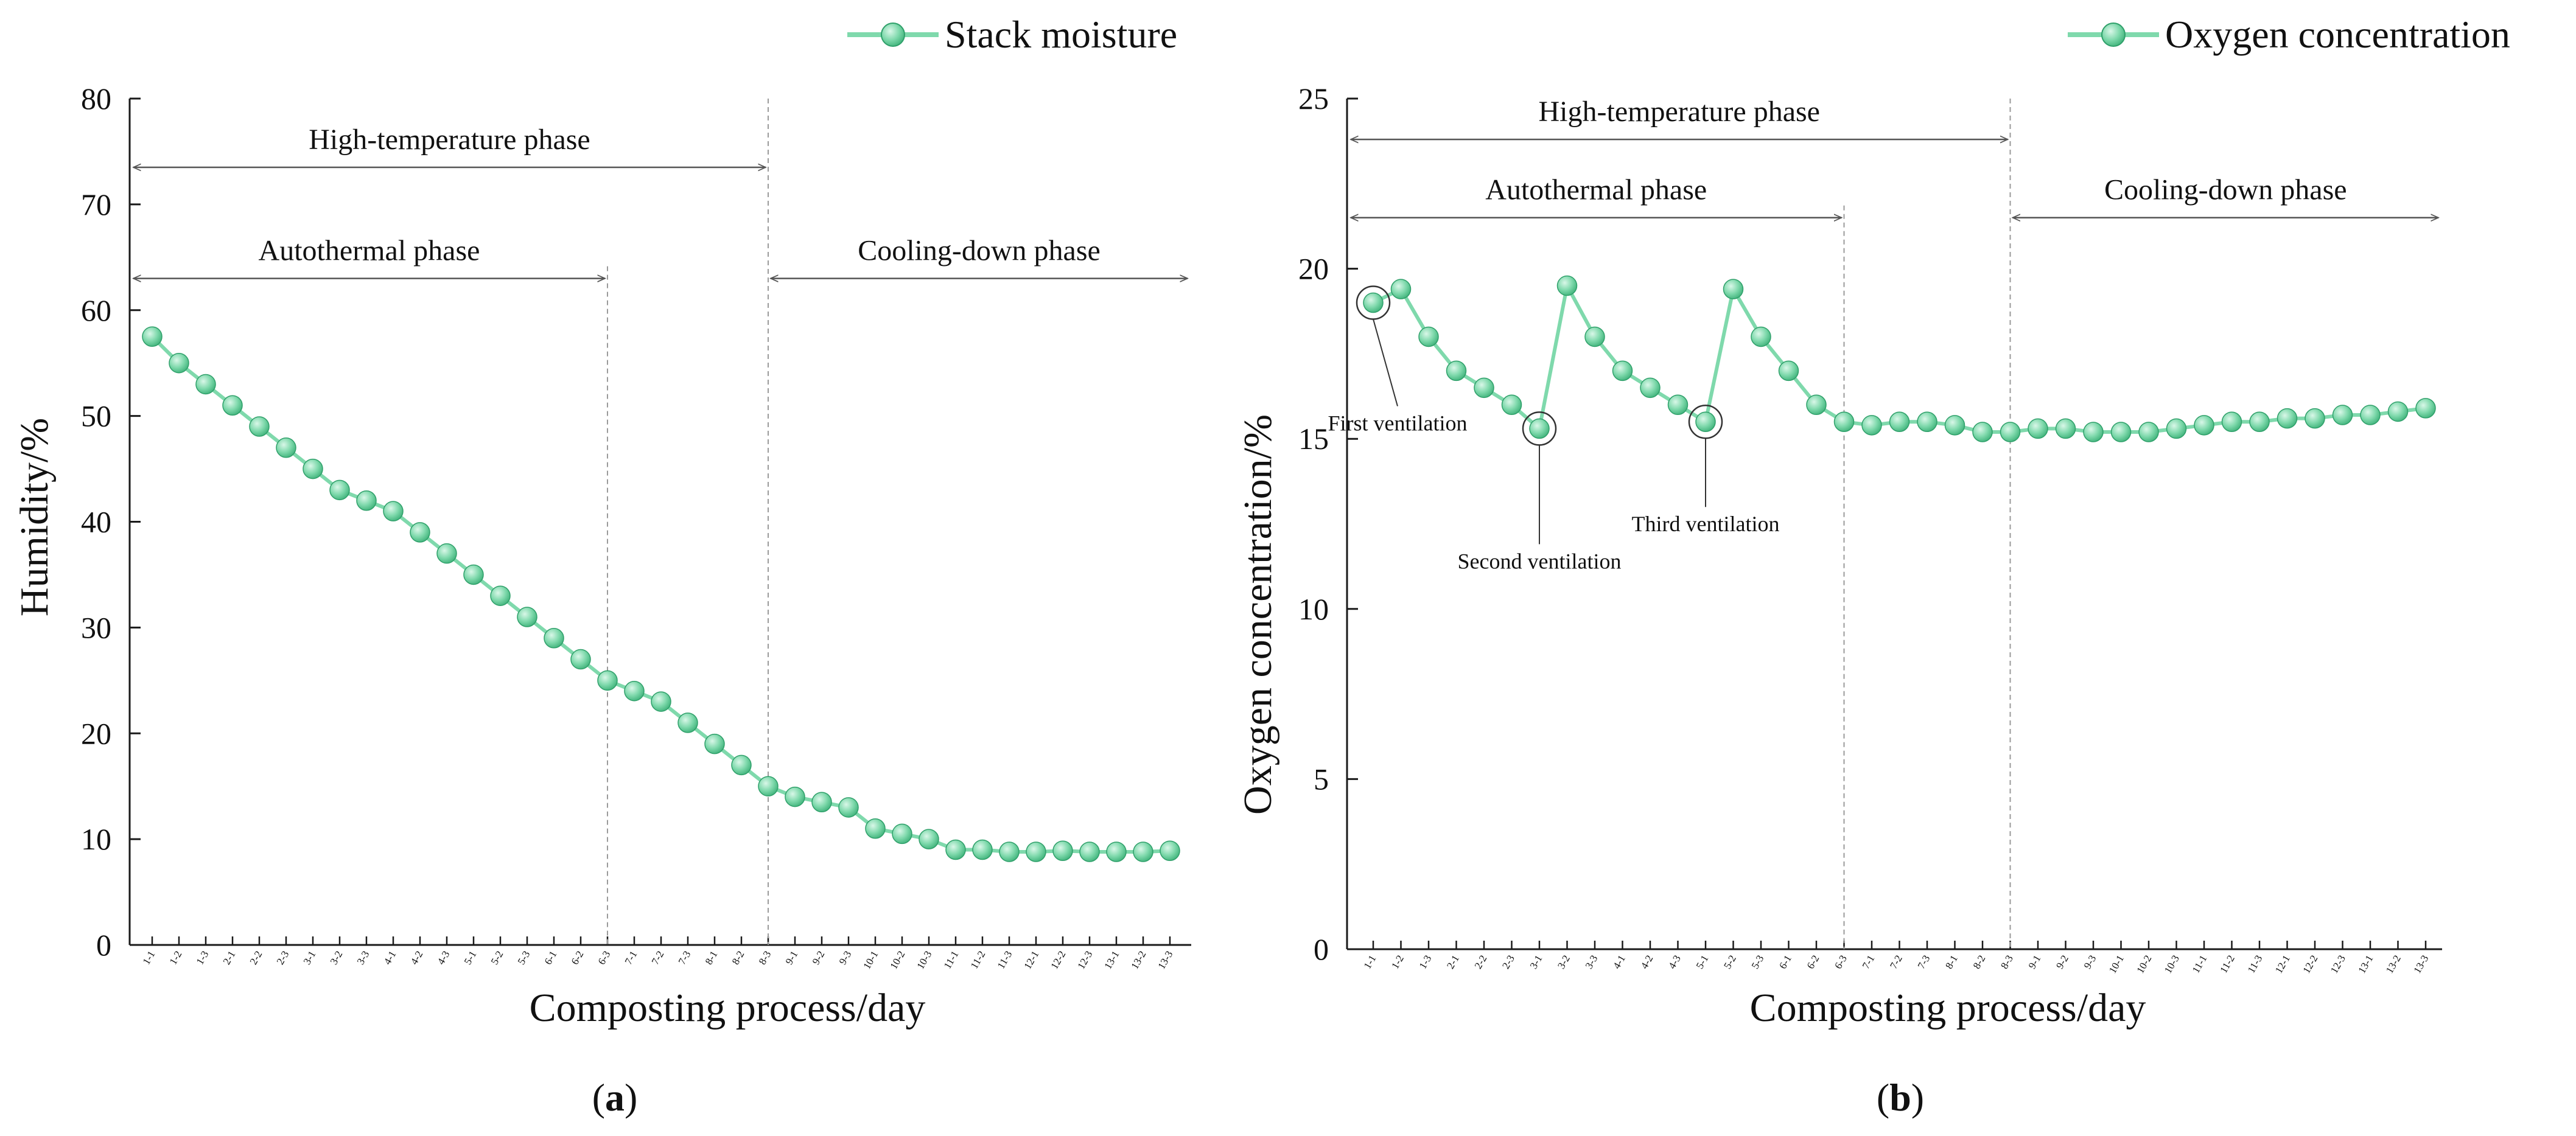  I want to click on panel-label-b: (b), so click(1901, 1097).